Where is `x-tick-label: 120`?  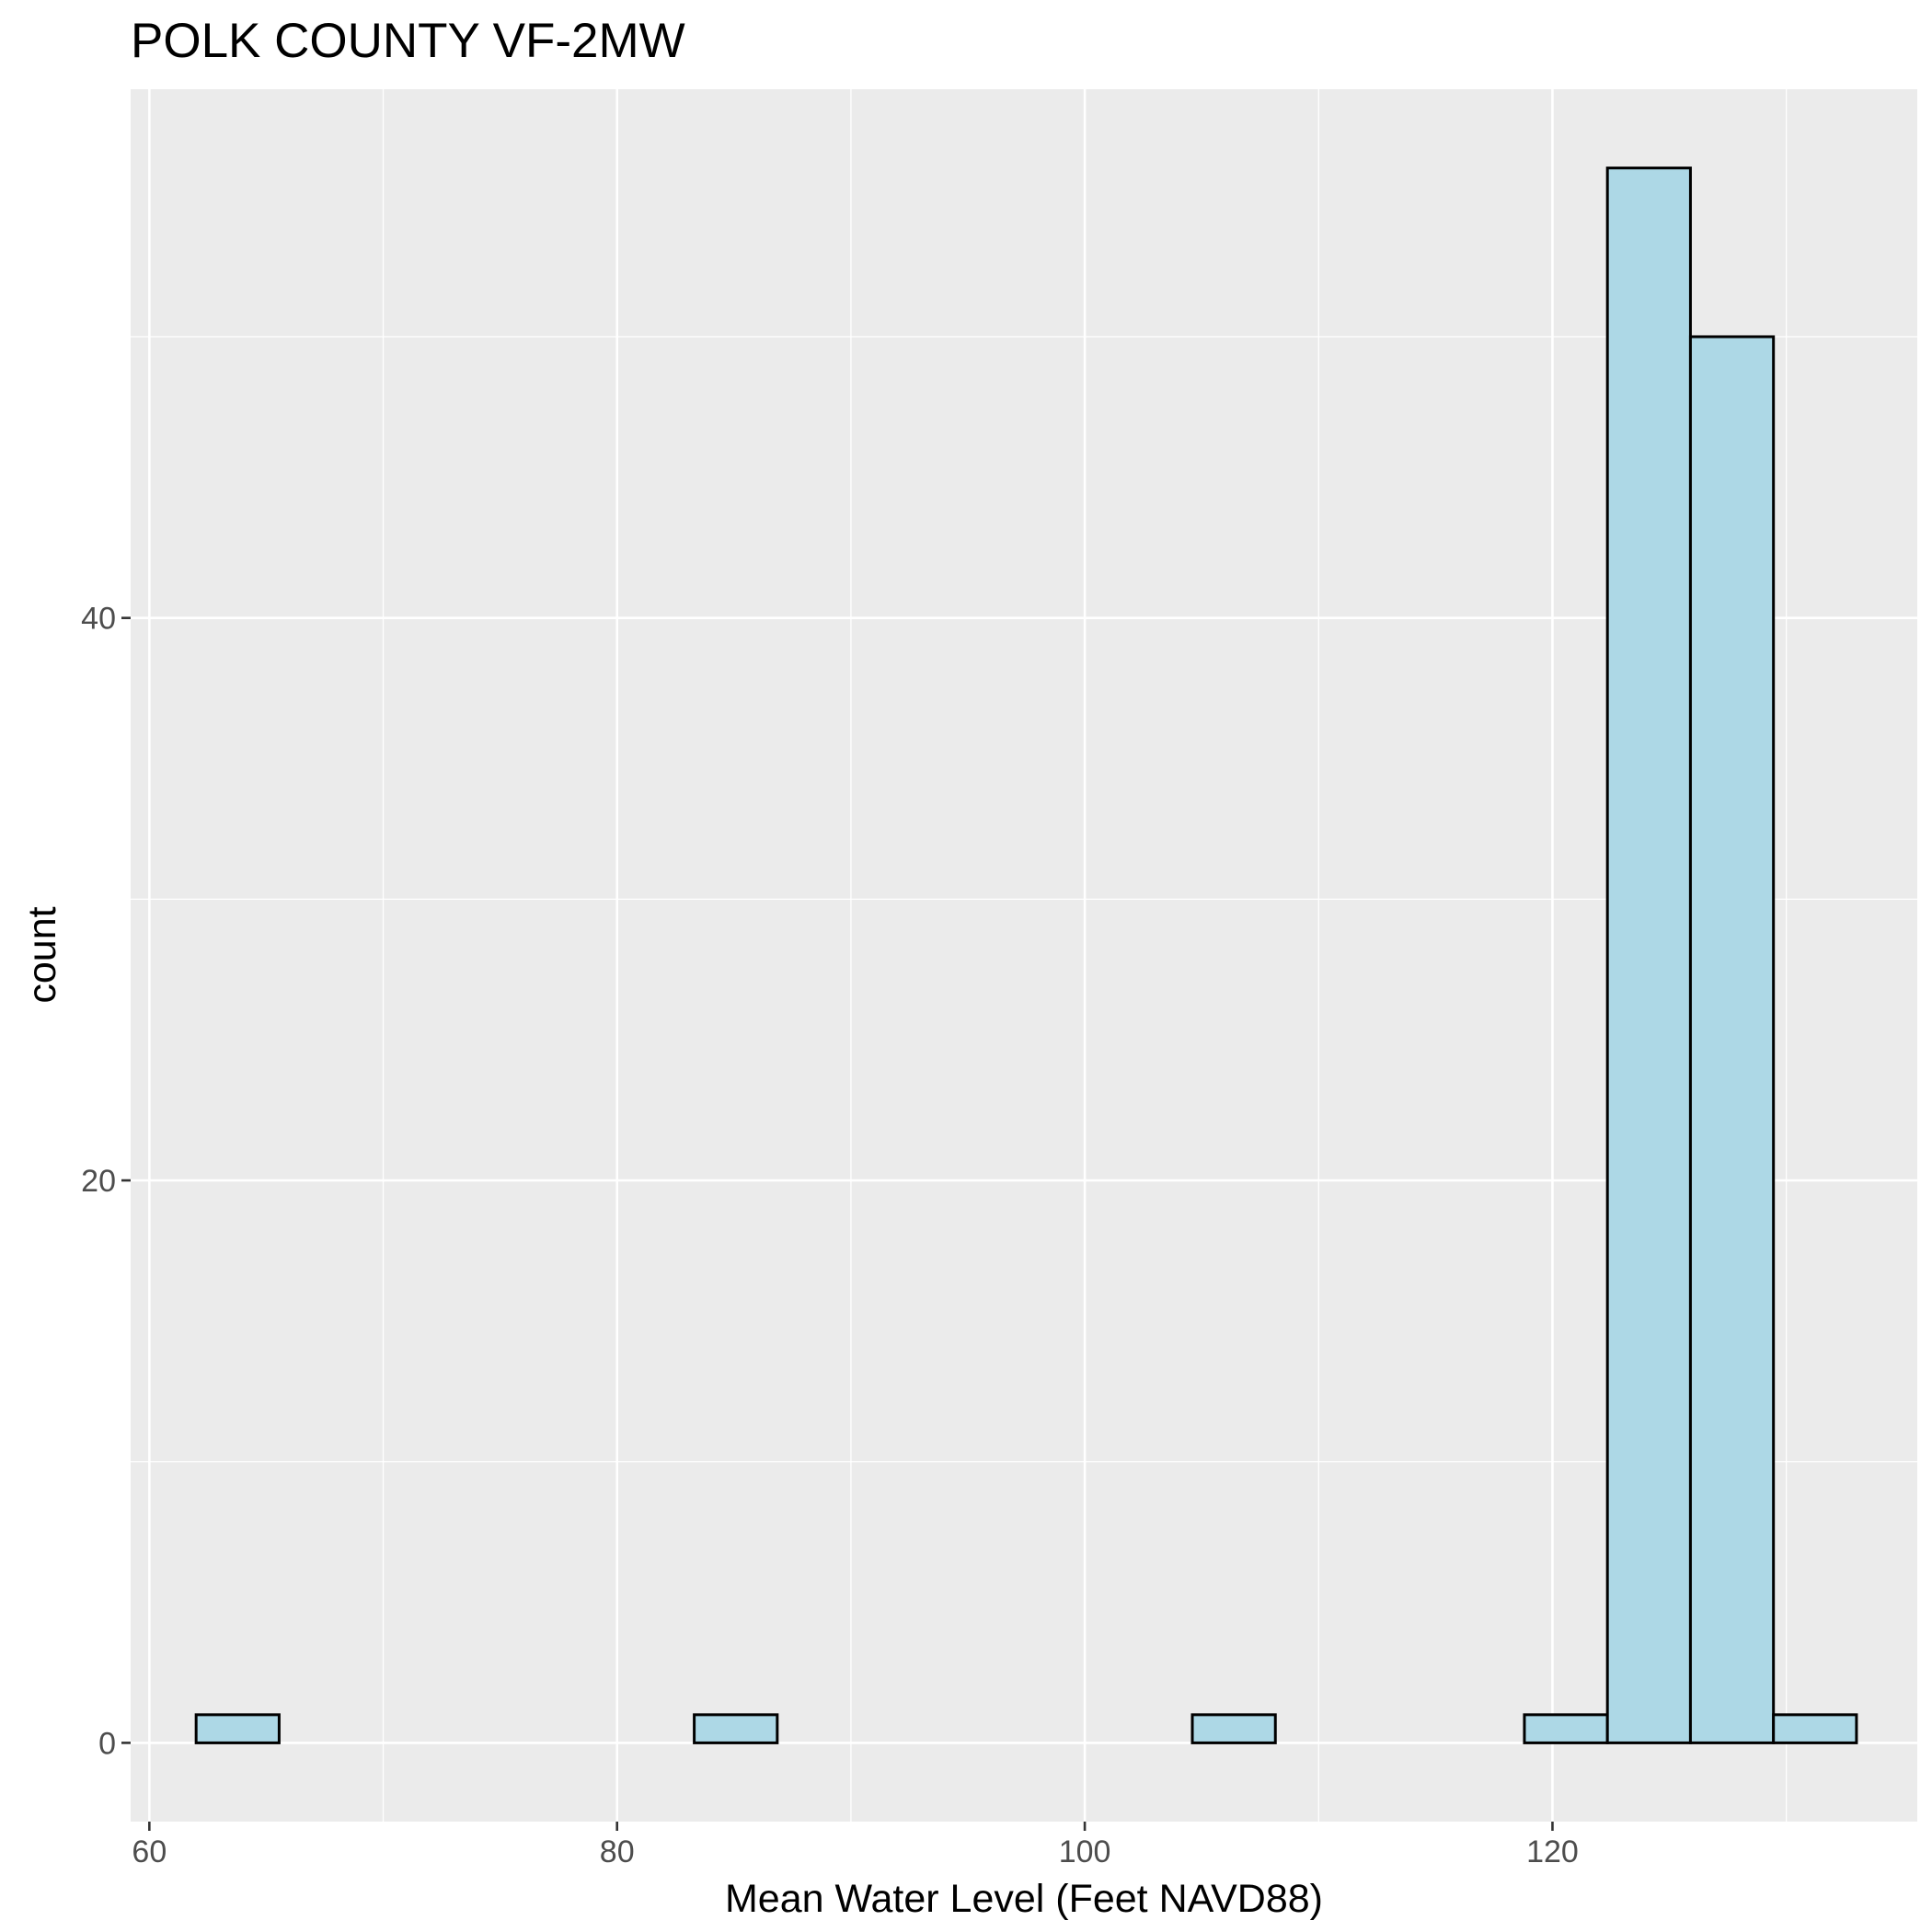
x-tick-label: 120 is located at coordinates (1552, 1851).